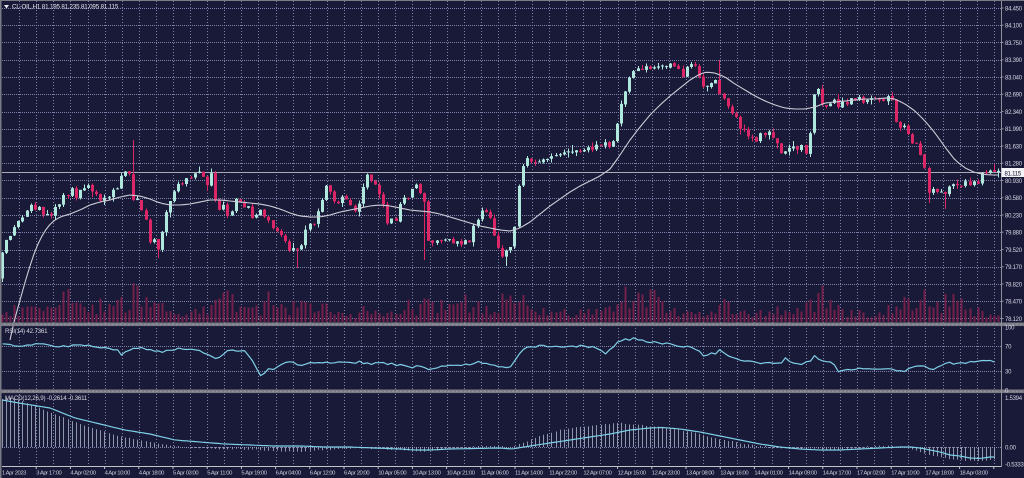  What do you see at coordinates (1014, 234) in the screenshot?
I see `svg-text: 79.880` at bounding box center [1014, 234].